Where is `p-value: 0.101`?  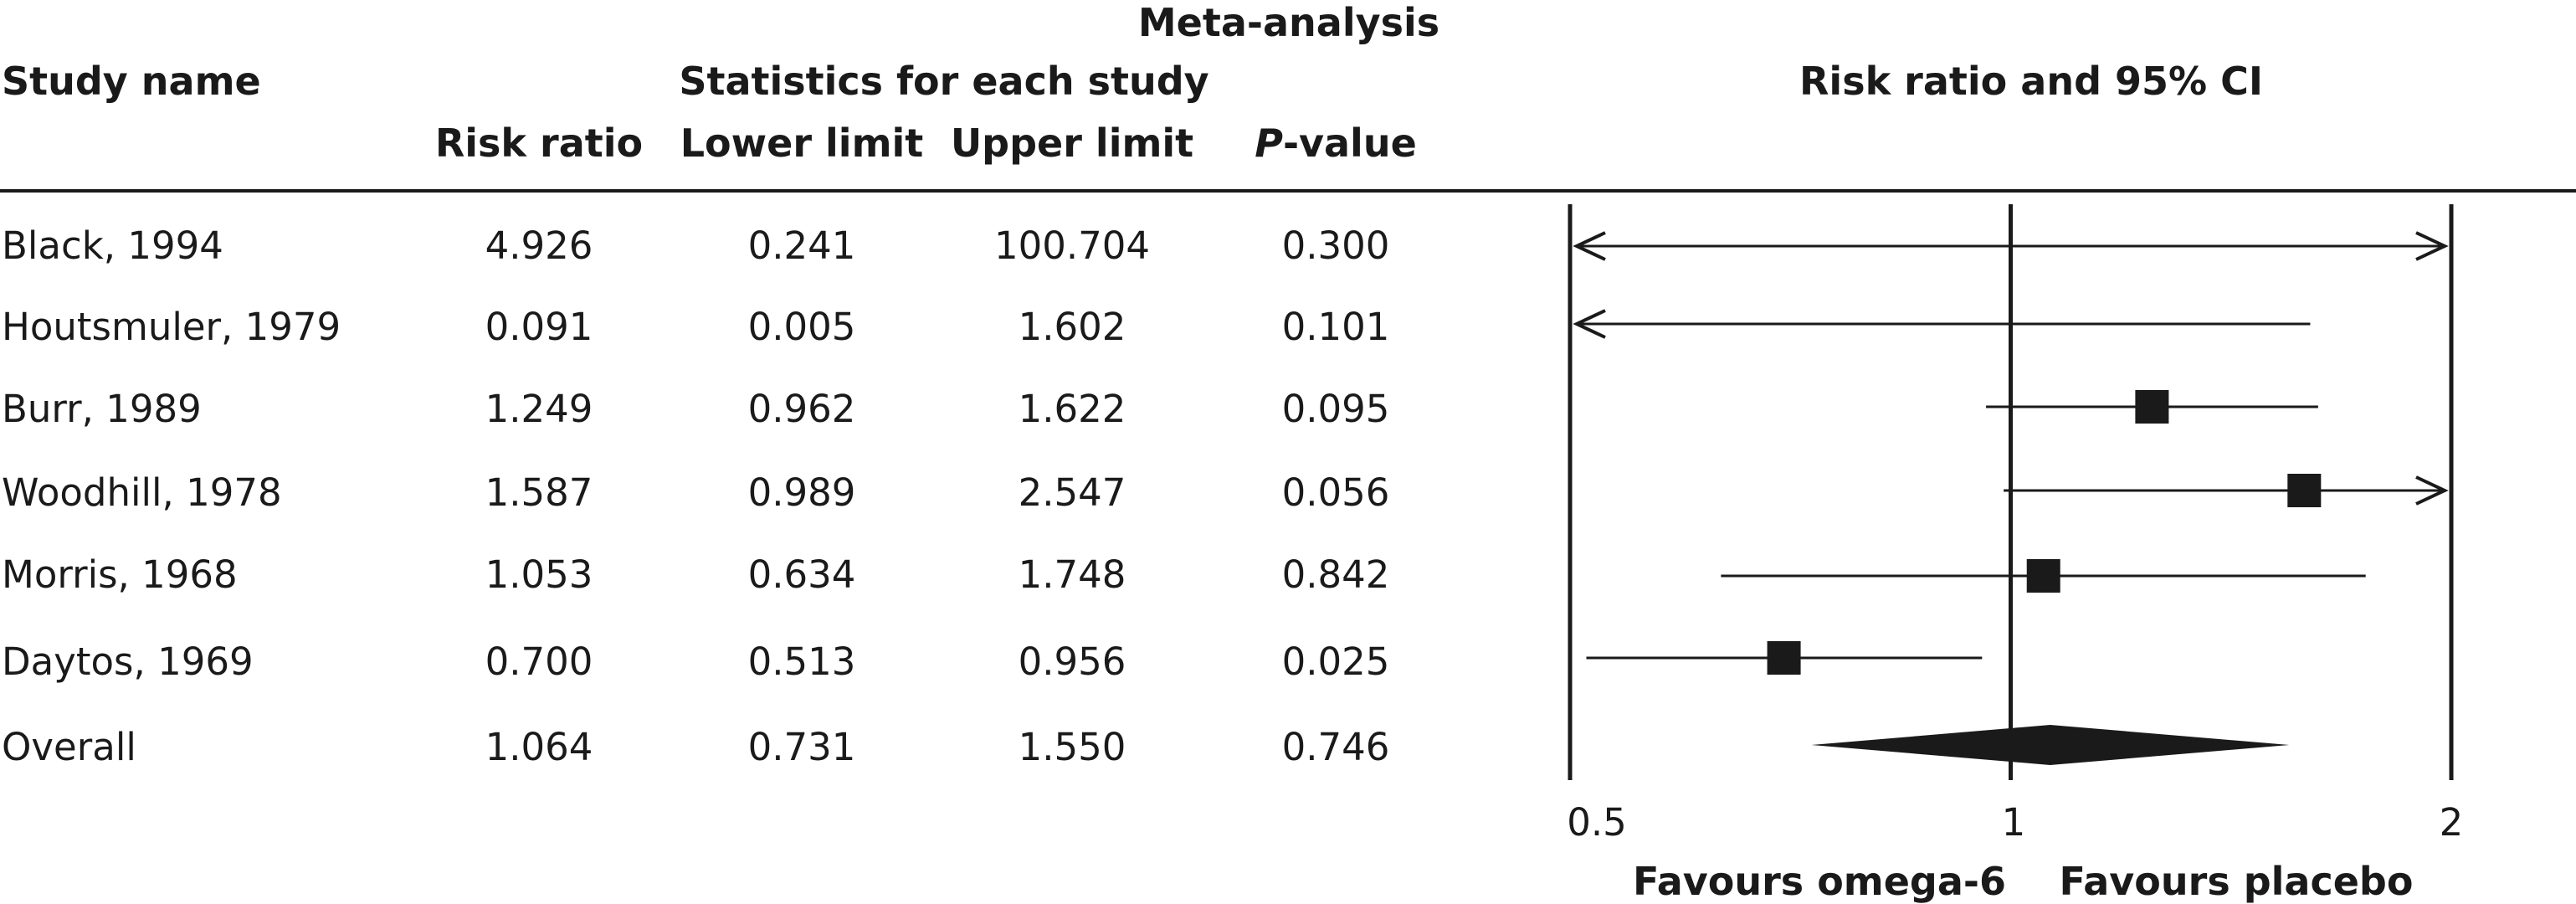 p-value: 0.101 is located at coordinates (1335, 327).